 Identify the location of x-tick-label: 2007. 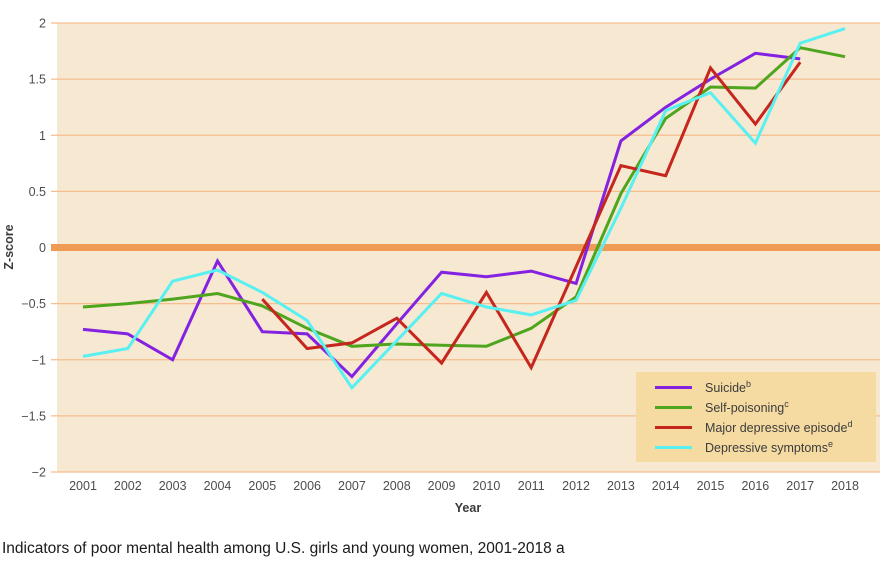
(352, 486).